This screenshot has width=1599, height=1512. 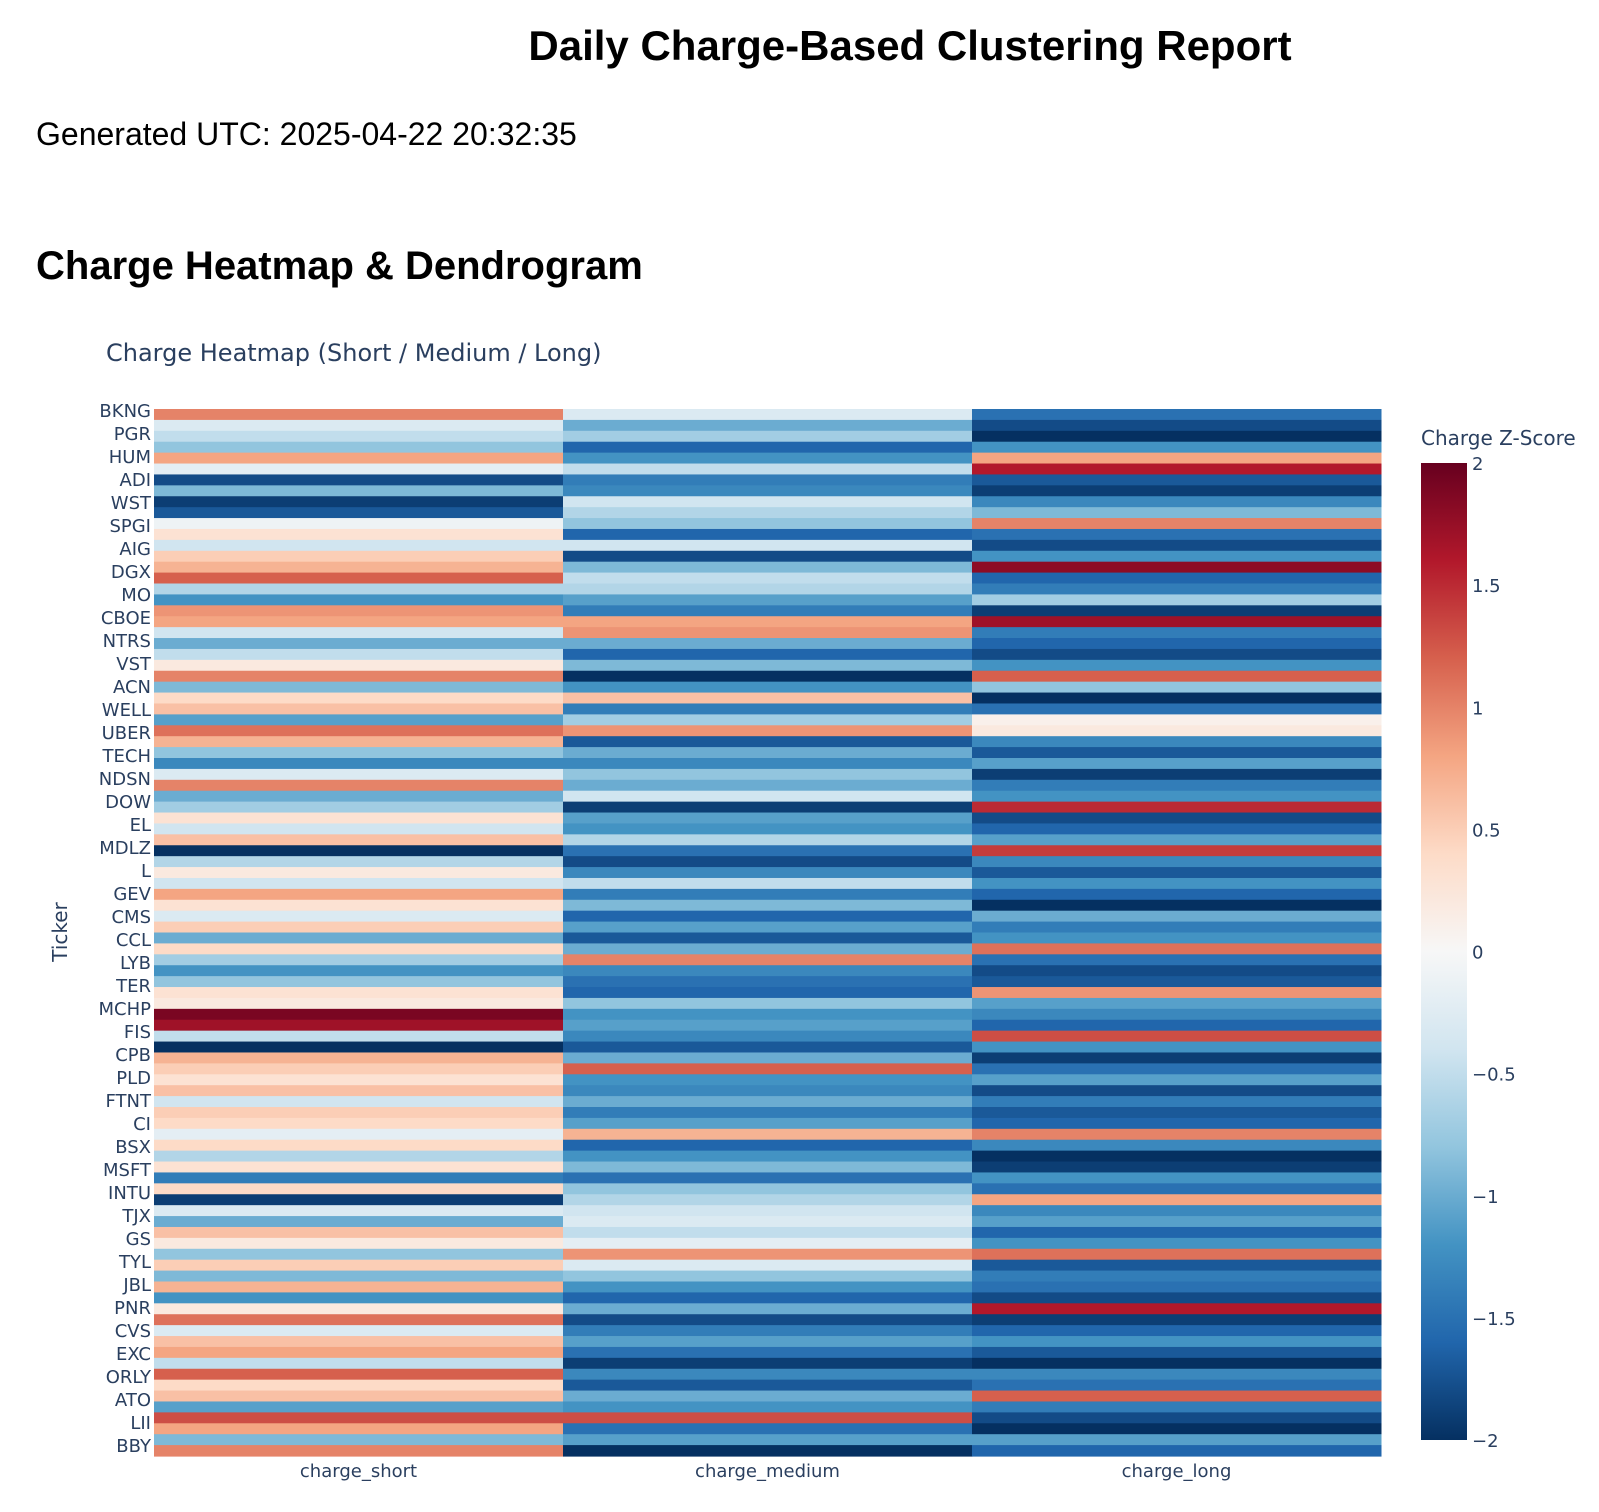 I want to click on y-tick-label: MO, so click(x=136, y=595).